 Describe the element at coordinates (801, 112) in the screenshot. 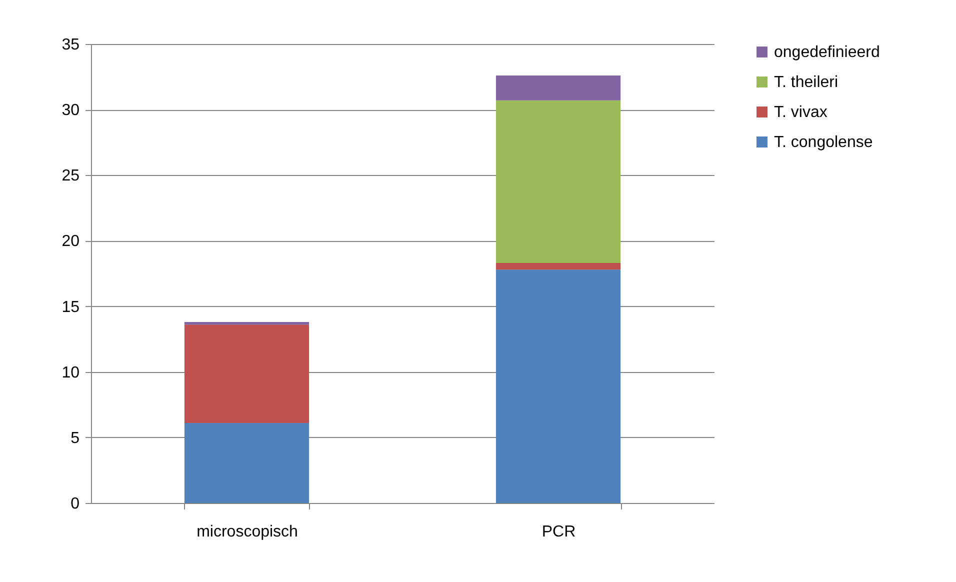

I see `legend-label: T. vivax` at that location.